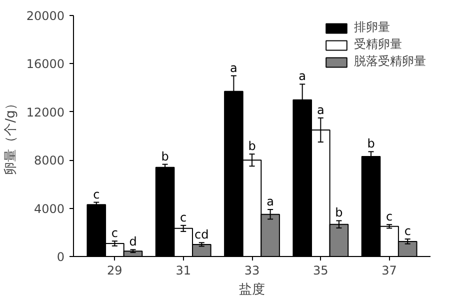 The width and height of the screenshot is (450, 304). I want to click on y-tick-label: 0, so click(60, 257).